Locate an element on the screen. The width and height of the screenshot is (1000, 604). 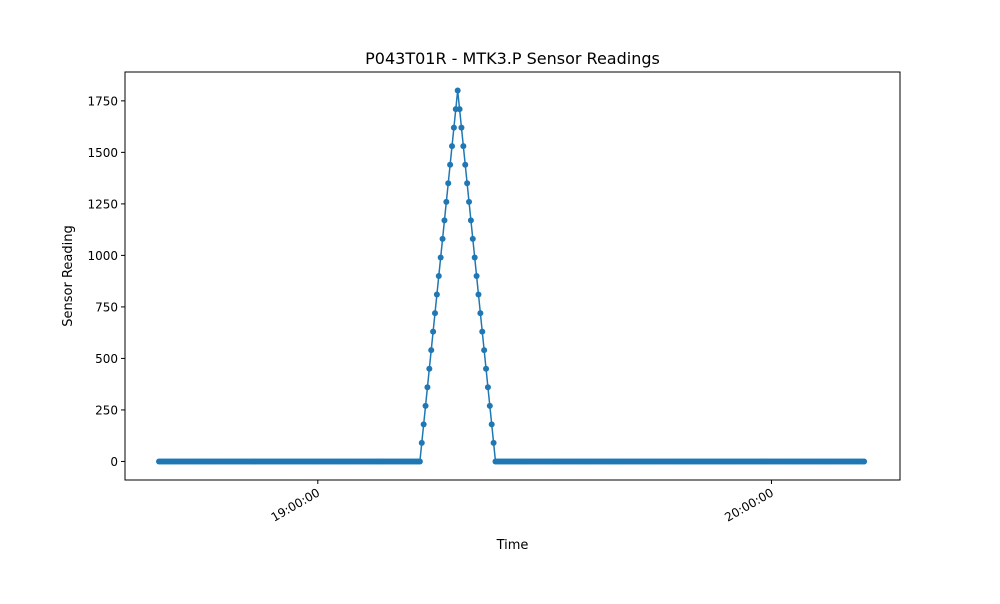
y-tick-label: 750 is located at coordinates (106, 307).